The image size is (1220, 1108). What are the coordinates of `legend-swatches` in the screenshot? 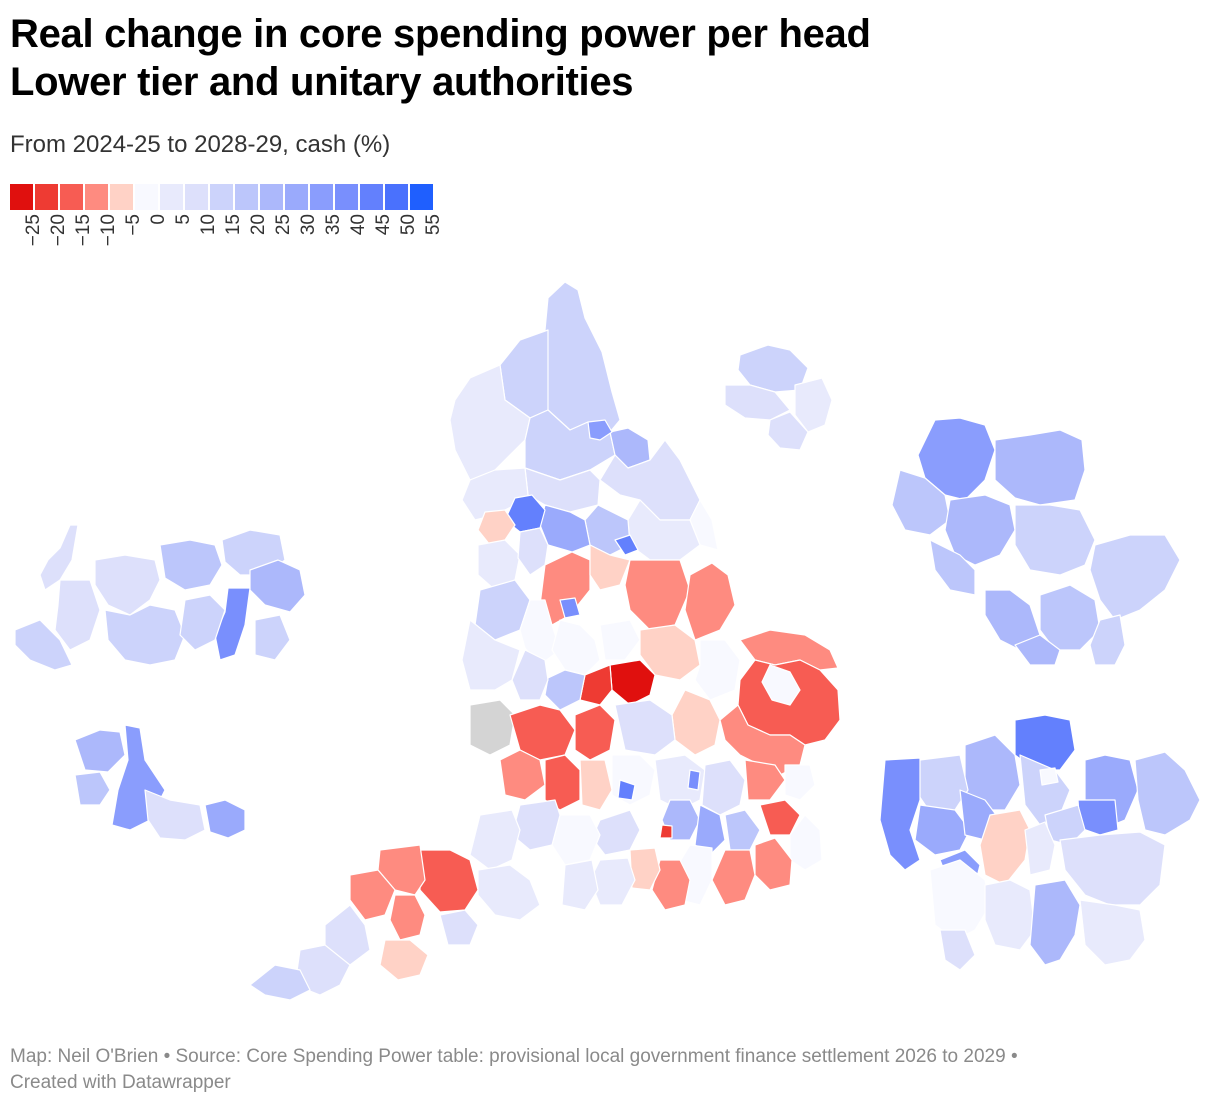 It's located at (222, 197).